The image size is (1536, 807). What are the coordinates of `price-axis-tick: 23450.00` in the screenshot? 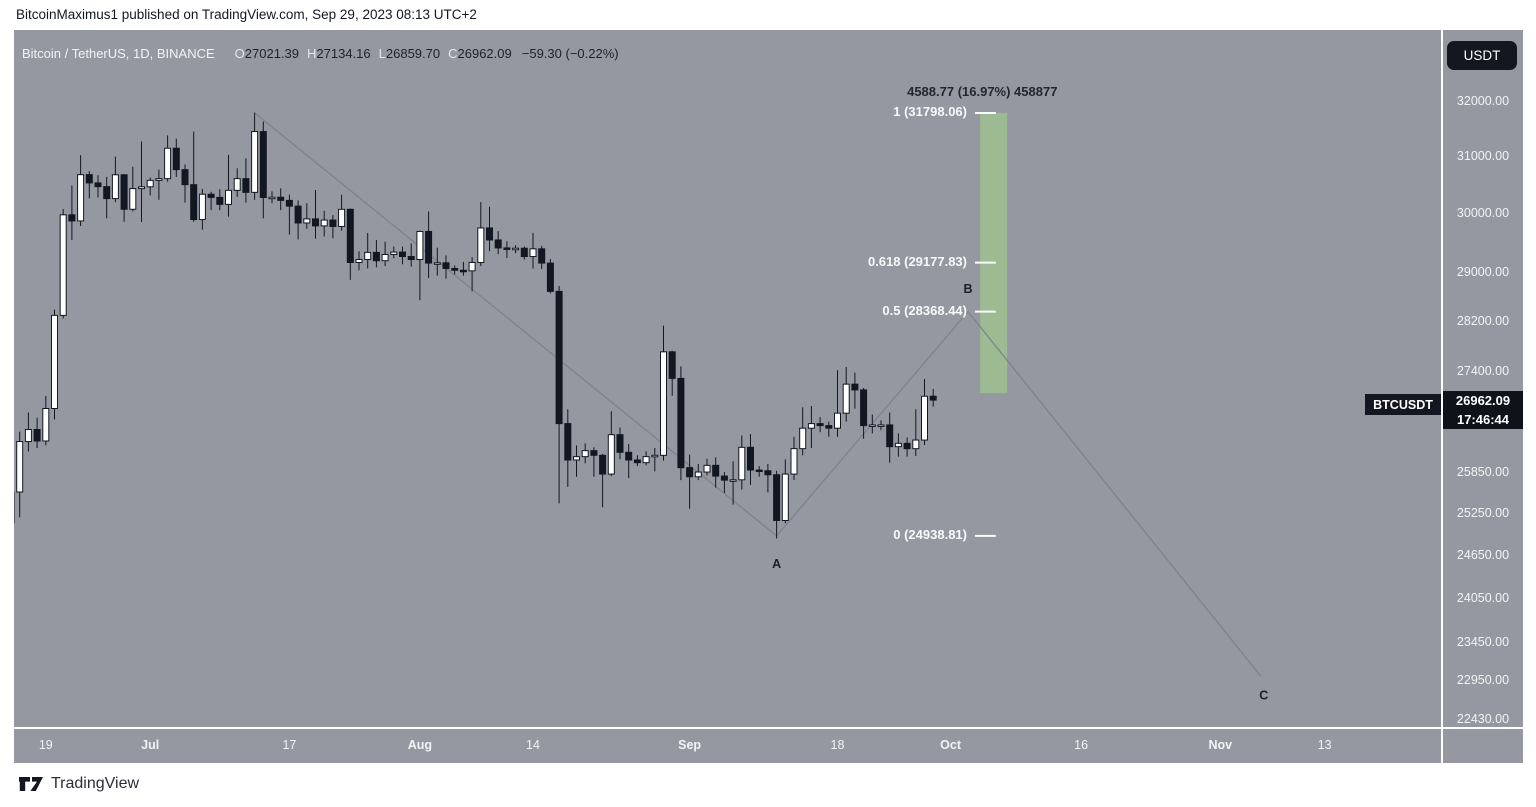 It's located at (1483, 641).